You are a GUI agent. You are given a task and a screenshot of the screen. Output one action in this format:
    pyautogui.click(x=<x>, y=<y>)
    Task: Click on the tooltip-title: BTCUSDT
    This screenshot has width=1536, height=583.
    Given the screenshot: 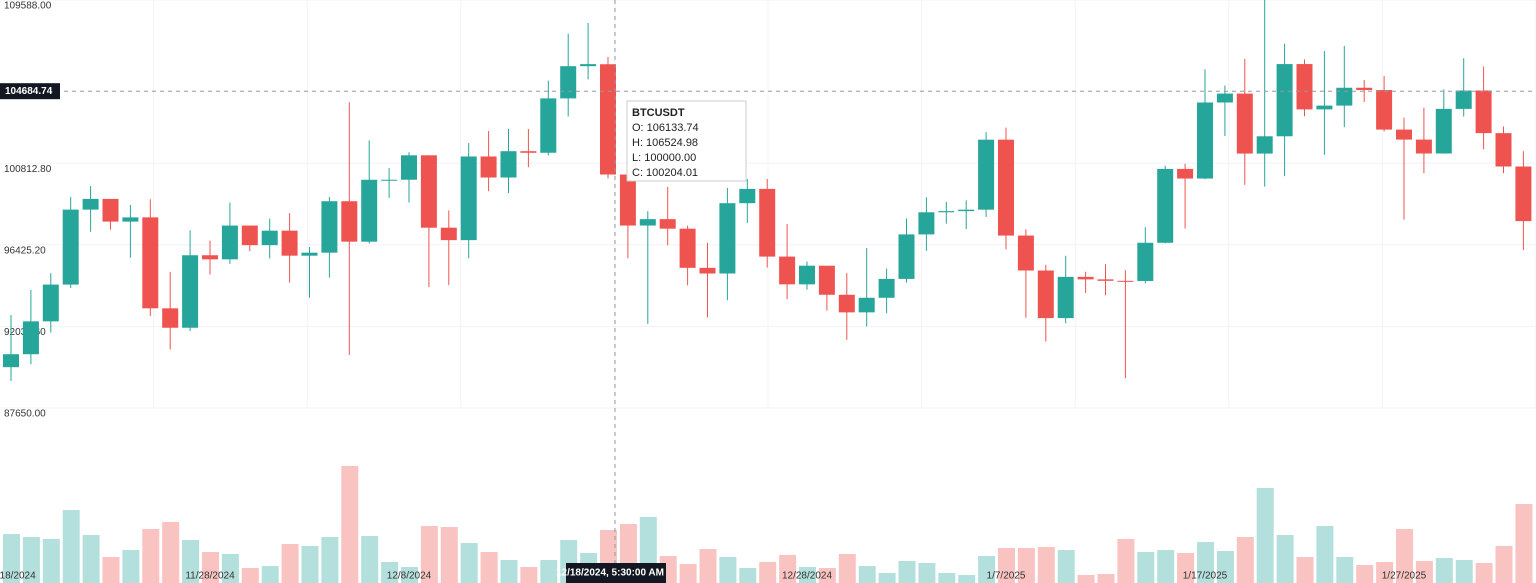 What is the action you would take?
    pyautogui.click(x=658, y=113)
    